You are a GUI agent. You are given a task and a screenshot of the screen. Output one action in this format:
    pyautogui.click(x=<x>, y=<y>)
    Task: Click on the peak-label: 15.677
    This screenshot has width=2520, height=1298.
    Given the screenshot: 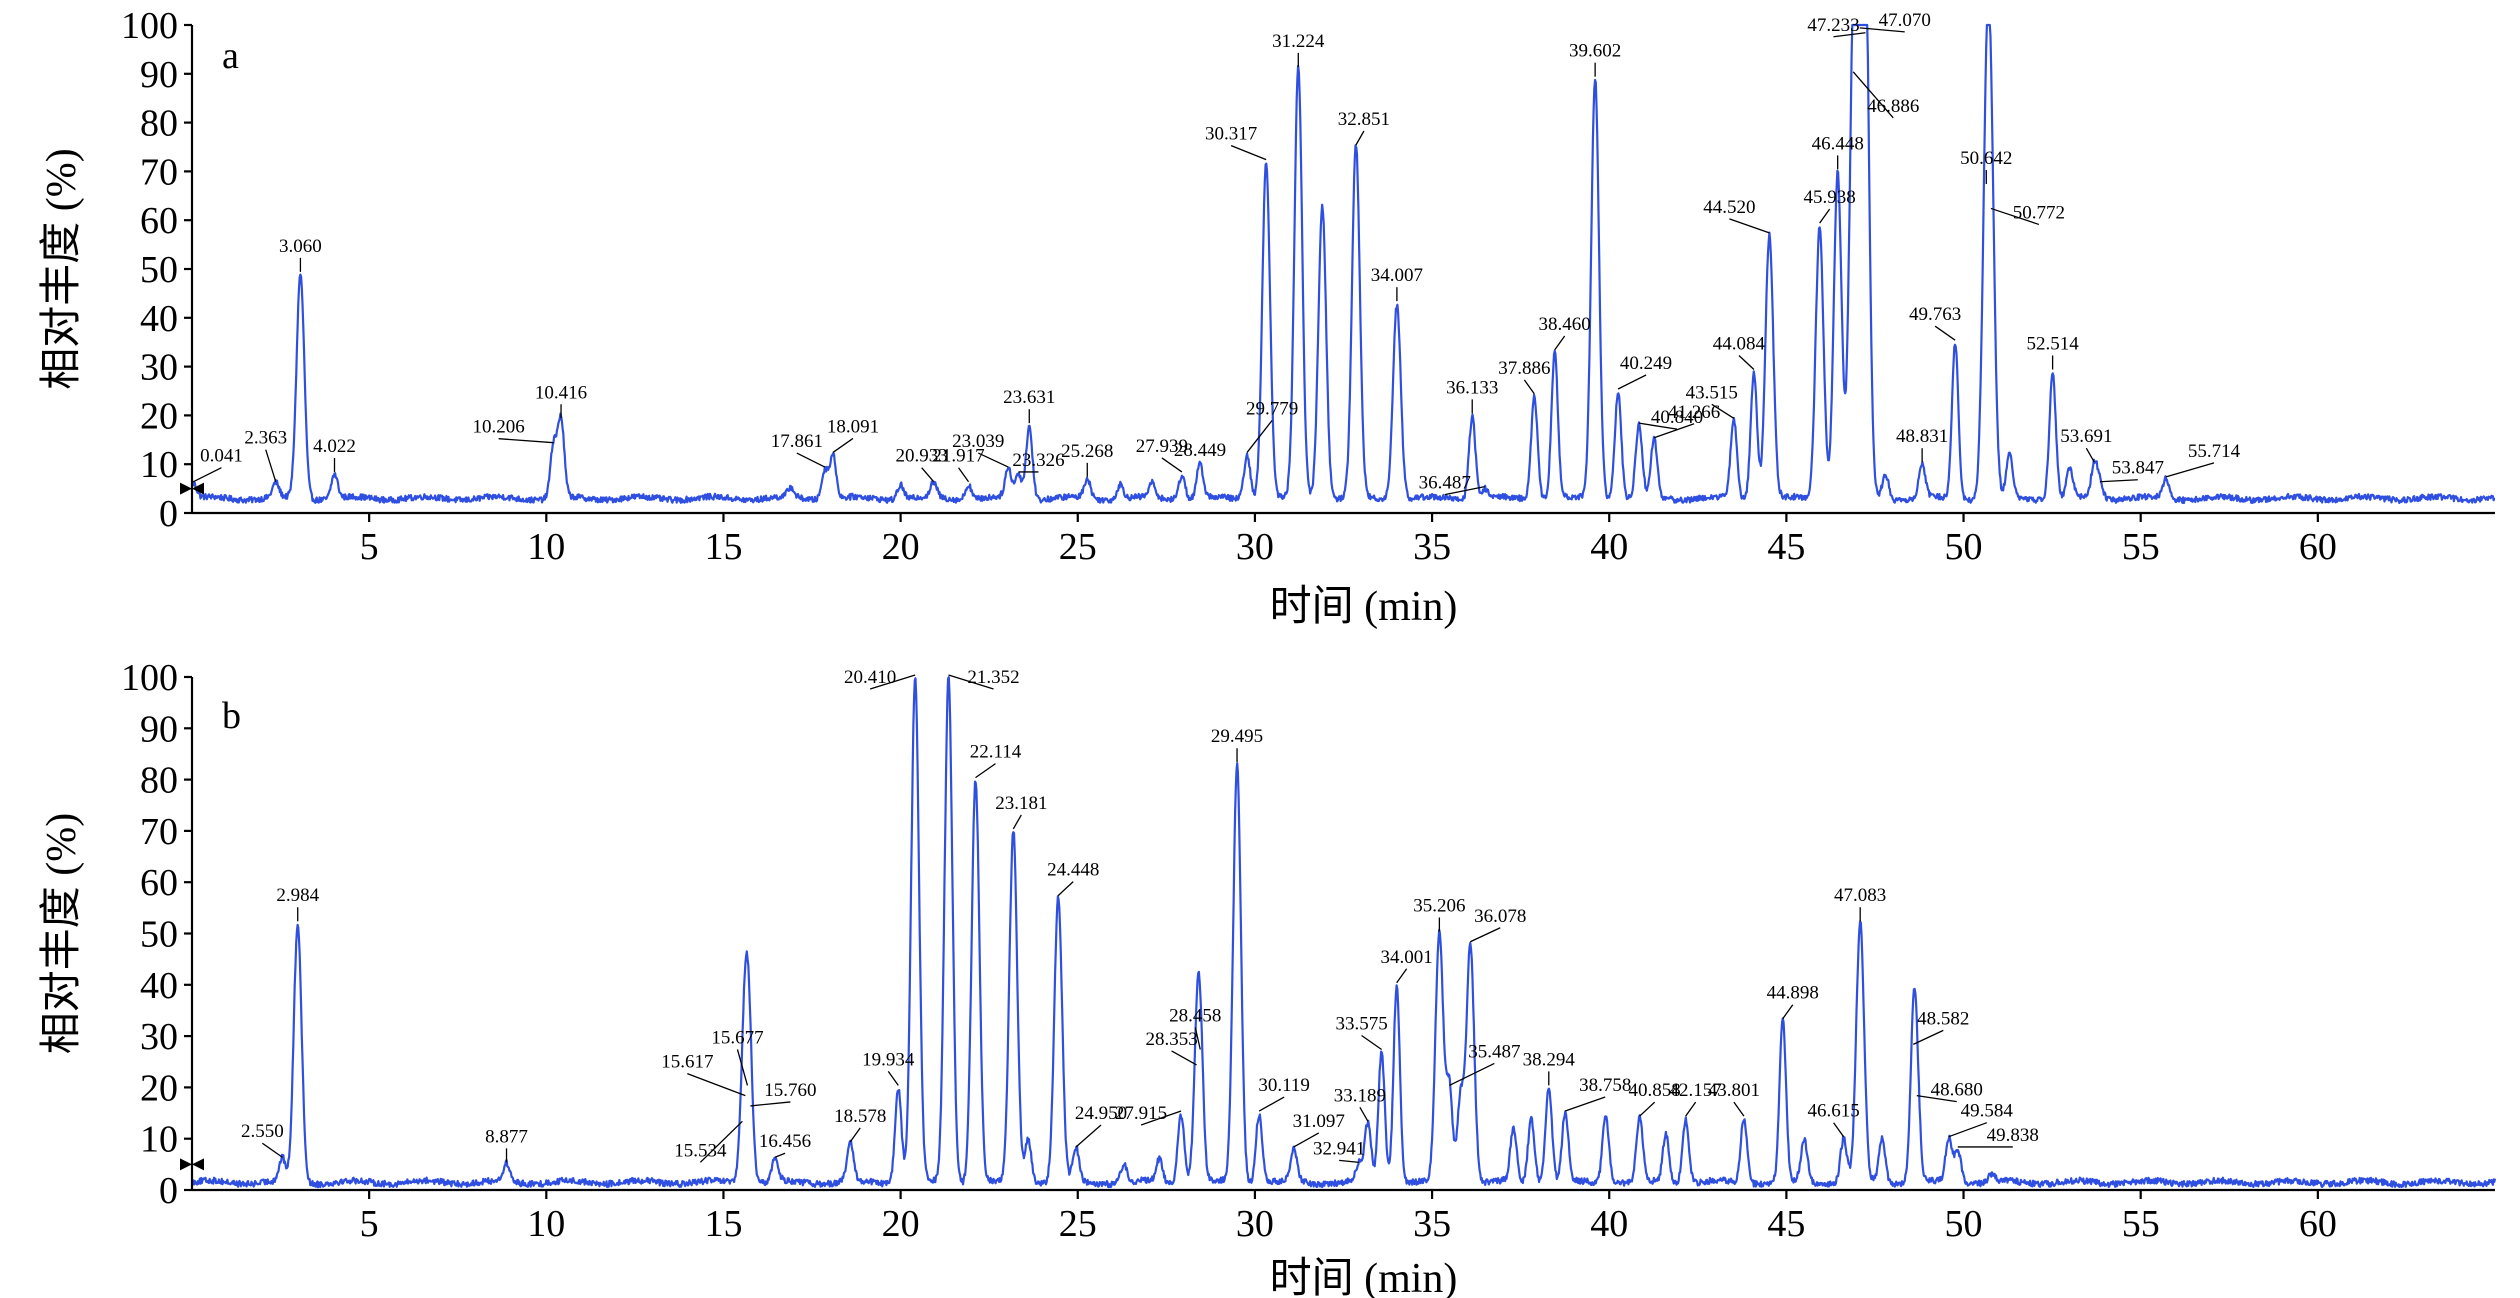 What is the action you would take?
    pyautogui.click(x=737, y=1037)
    